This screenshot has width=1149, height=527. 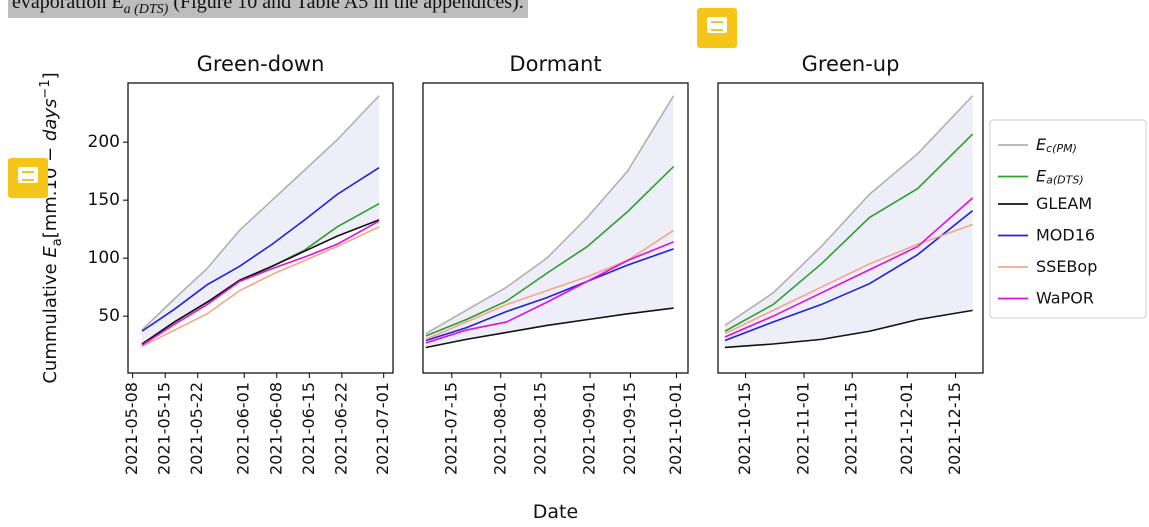 What do you see at coordinates (851, 428) in the screenshot?
I see `x-tick-label: 2021-11-15` at bounding box center [851, 428].